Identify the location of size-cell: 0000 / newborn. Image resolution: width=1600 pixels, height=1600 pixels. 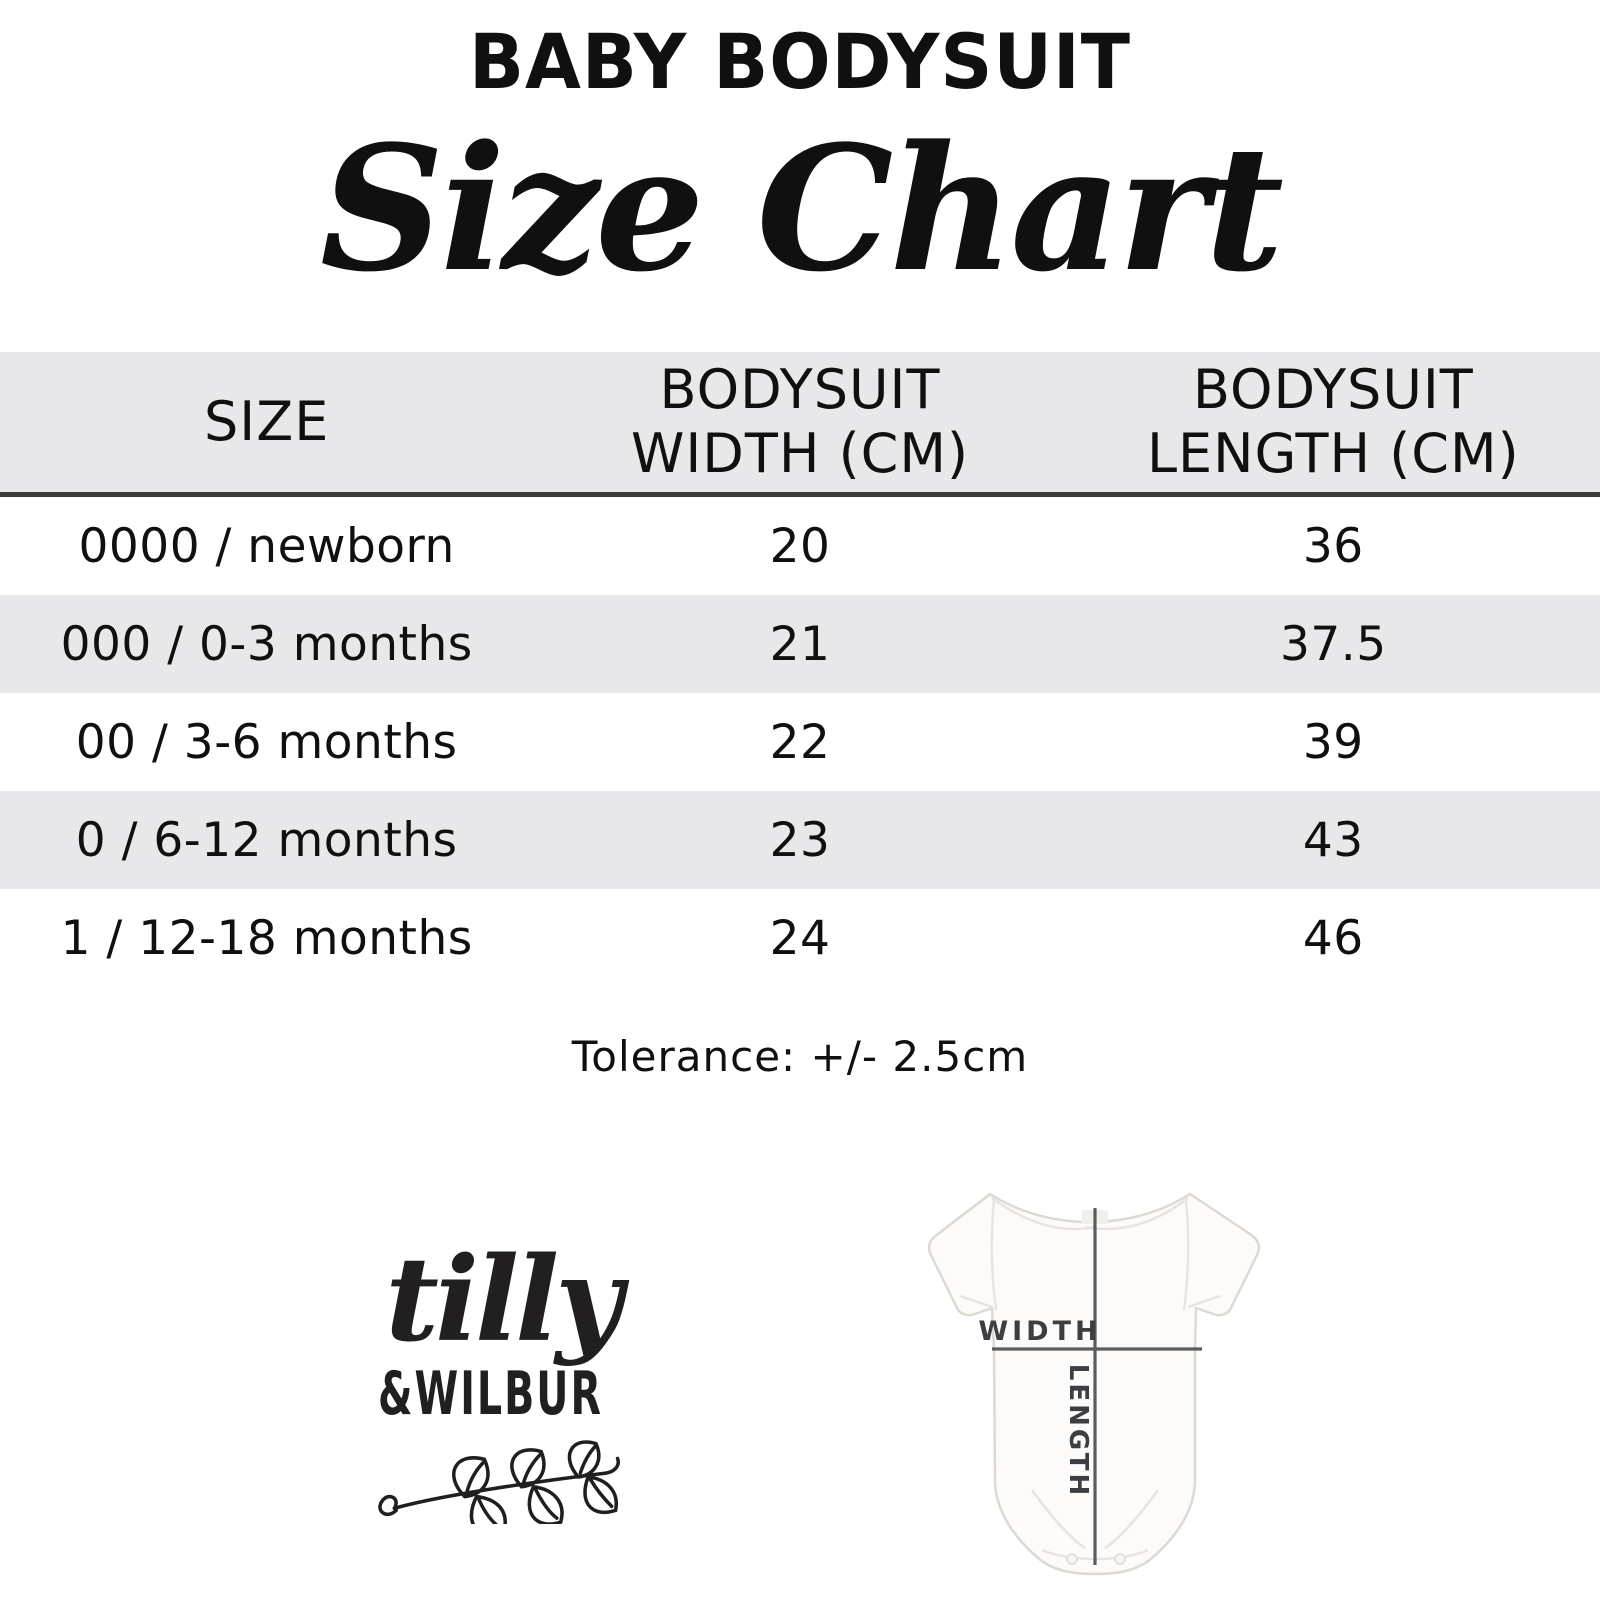
(266, 546).